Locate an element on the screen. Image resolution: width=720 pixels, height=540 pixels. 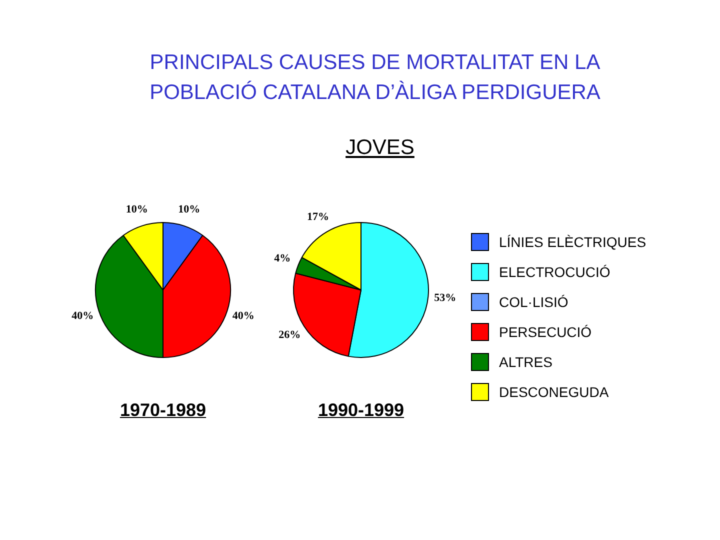
legend-label: PERSECUCIÓ is located at coordinates (545, 332).